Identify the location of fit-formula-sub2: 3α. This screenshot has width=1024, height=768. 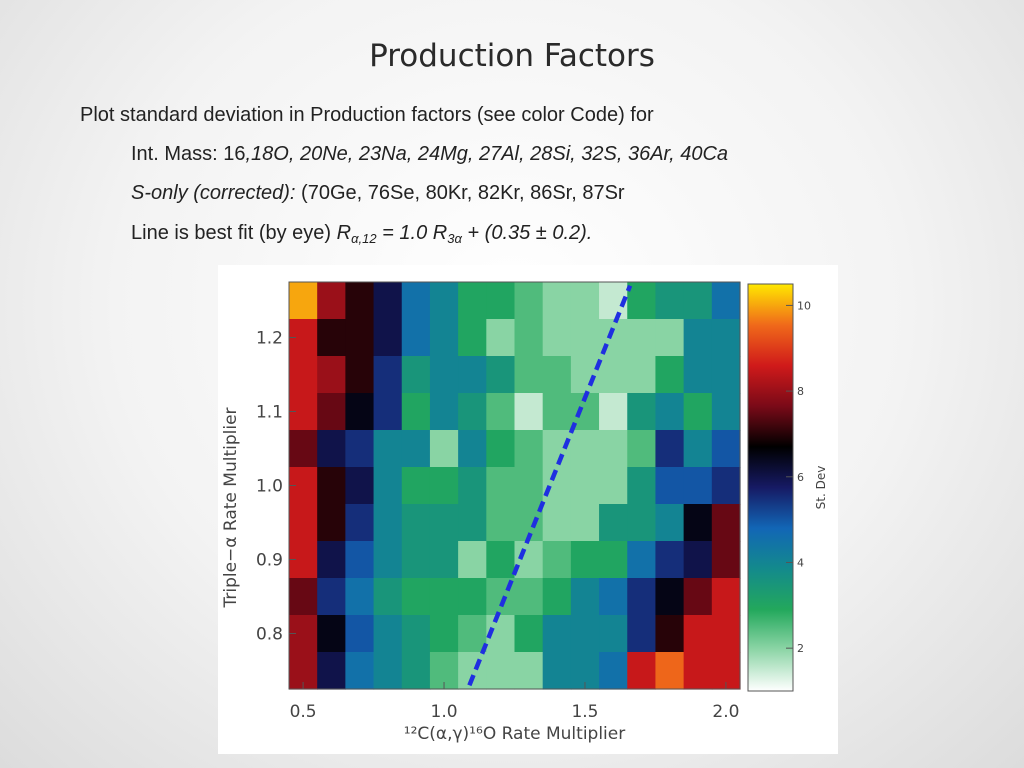
(454, 238).